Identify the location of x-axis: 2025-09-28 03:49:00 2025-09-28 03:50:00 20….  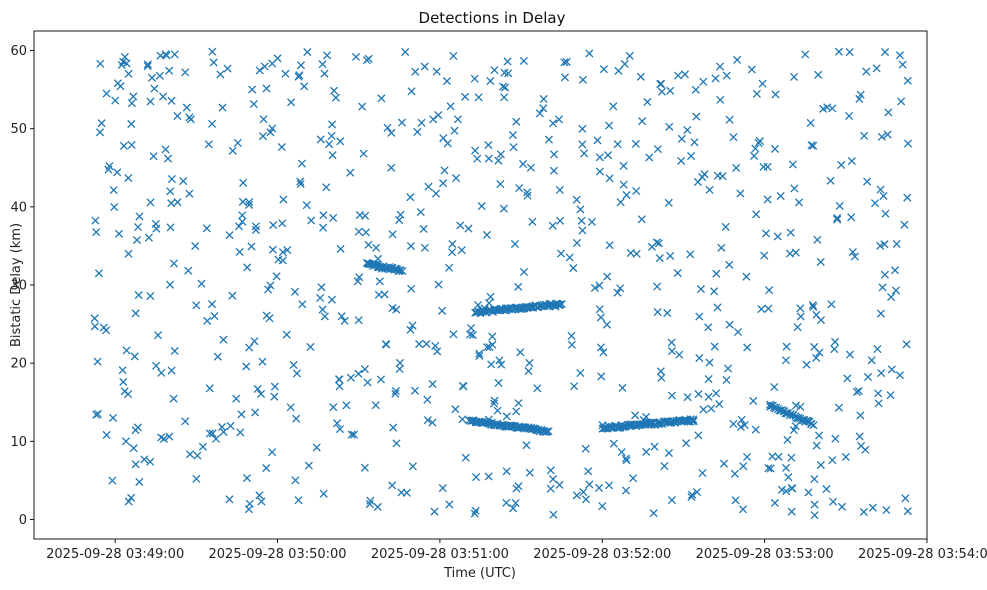
(516, 550).